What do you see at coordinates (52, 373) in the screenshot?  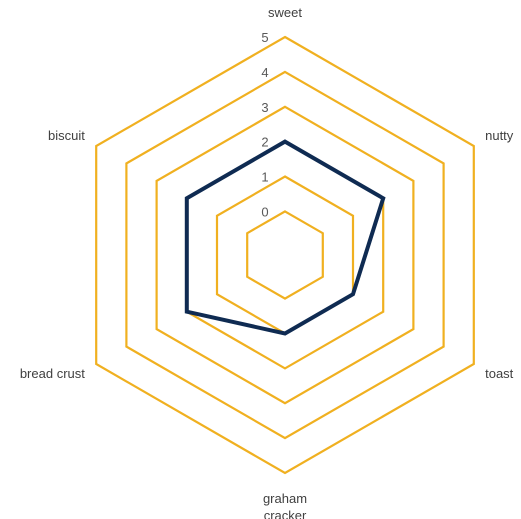 I see `axis-label-bread-crust: bread crust` at bounding box center [52, 373].